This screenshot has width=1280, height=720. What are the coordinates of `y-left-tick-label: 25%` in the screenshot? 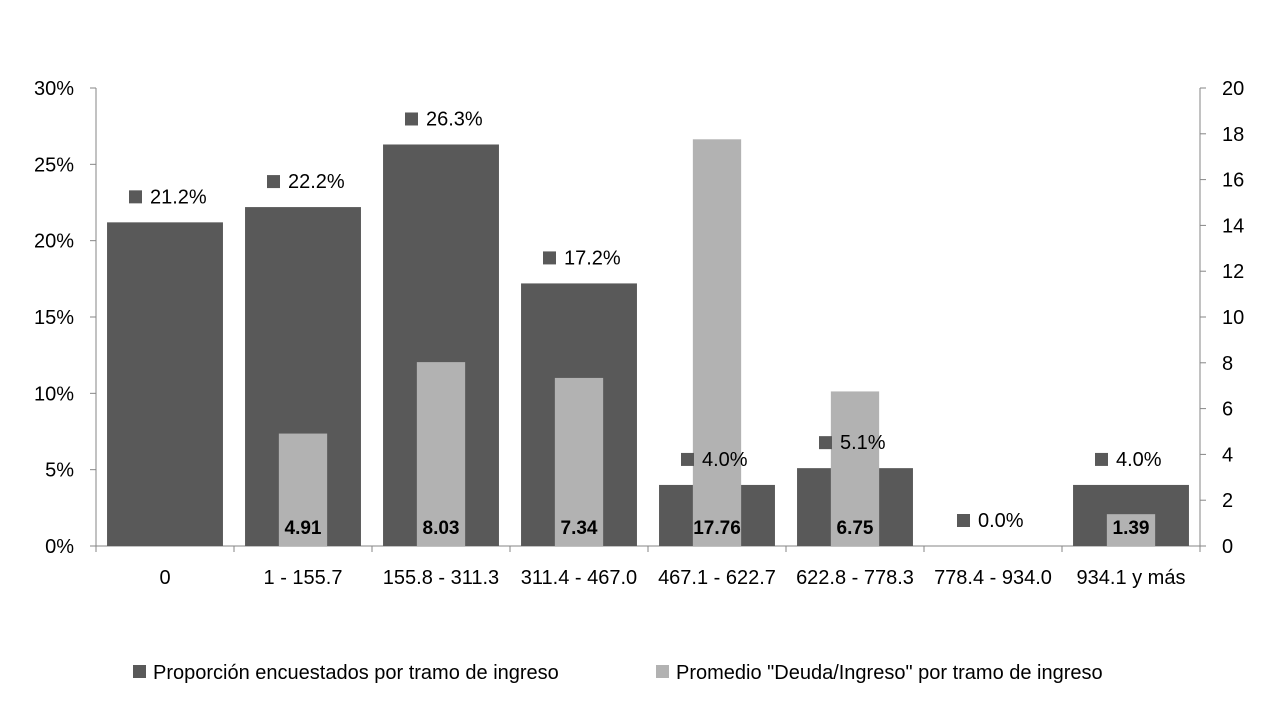 It's located at (54, 165).